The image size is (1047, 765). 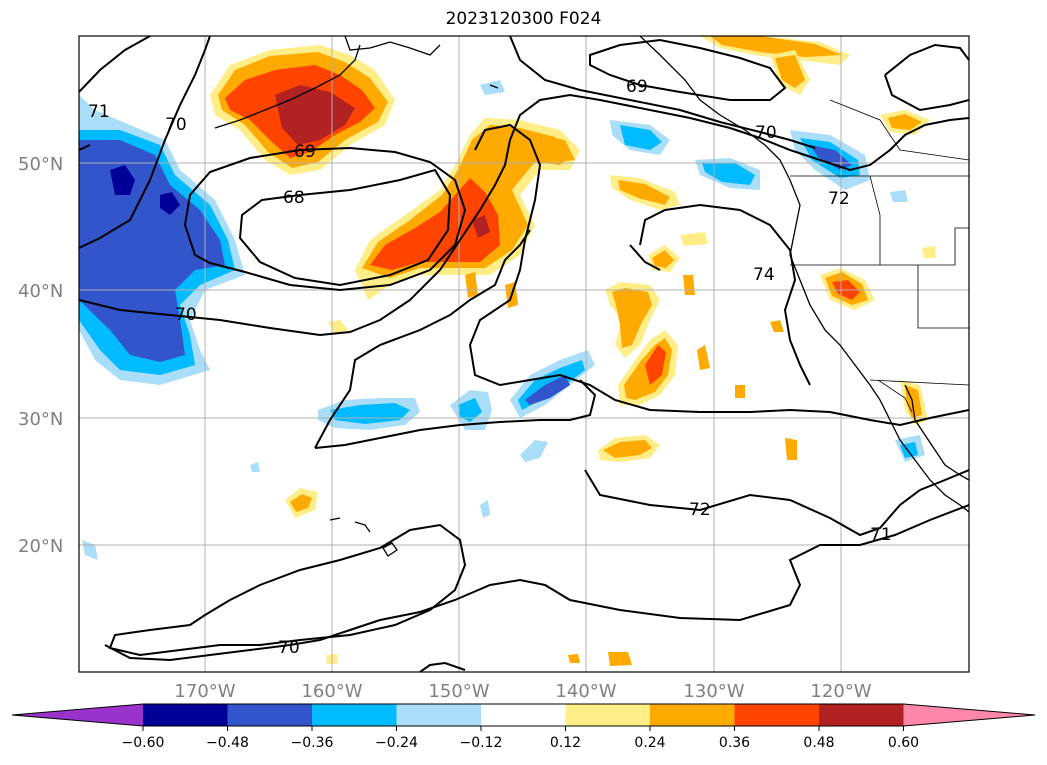 I want to click on colorbar-tick-label: −0.36, so click(x=312, y=743).